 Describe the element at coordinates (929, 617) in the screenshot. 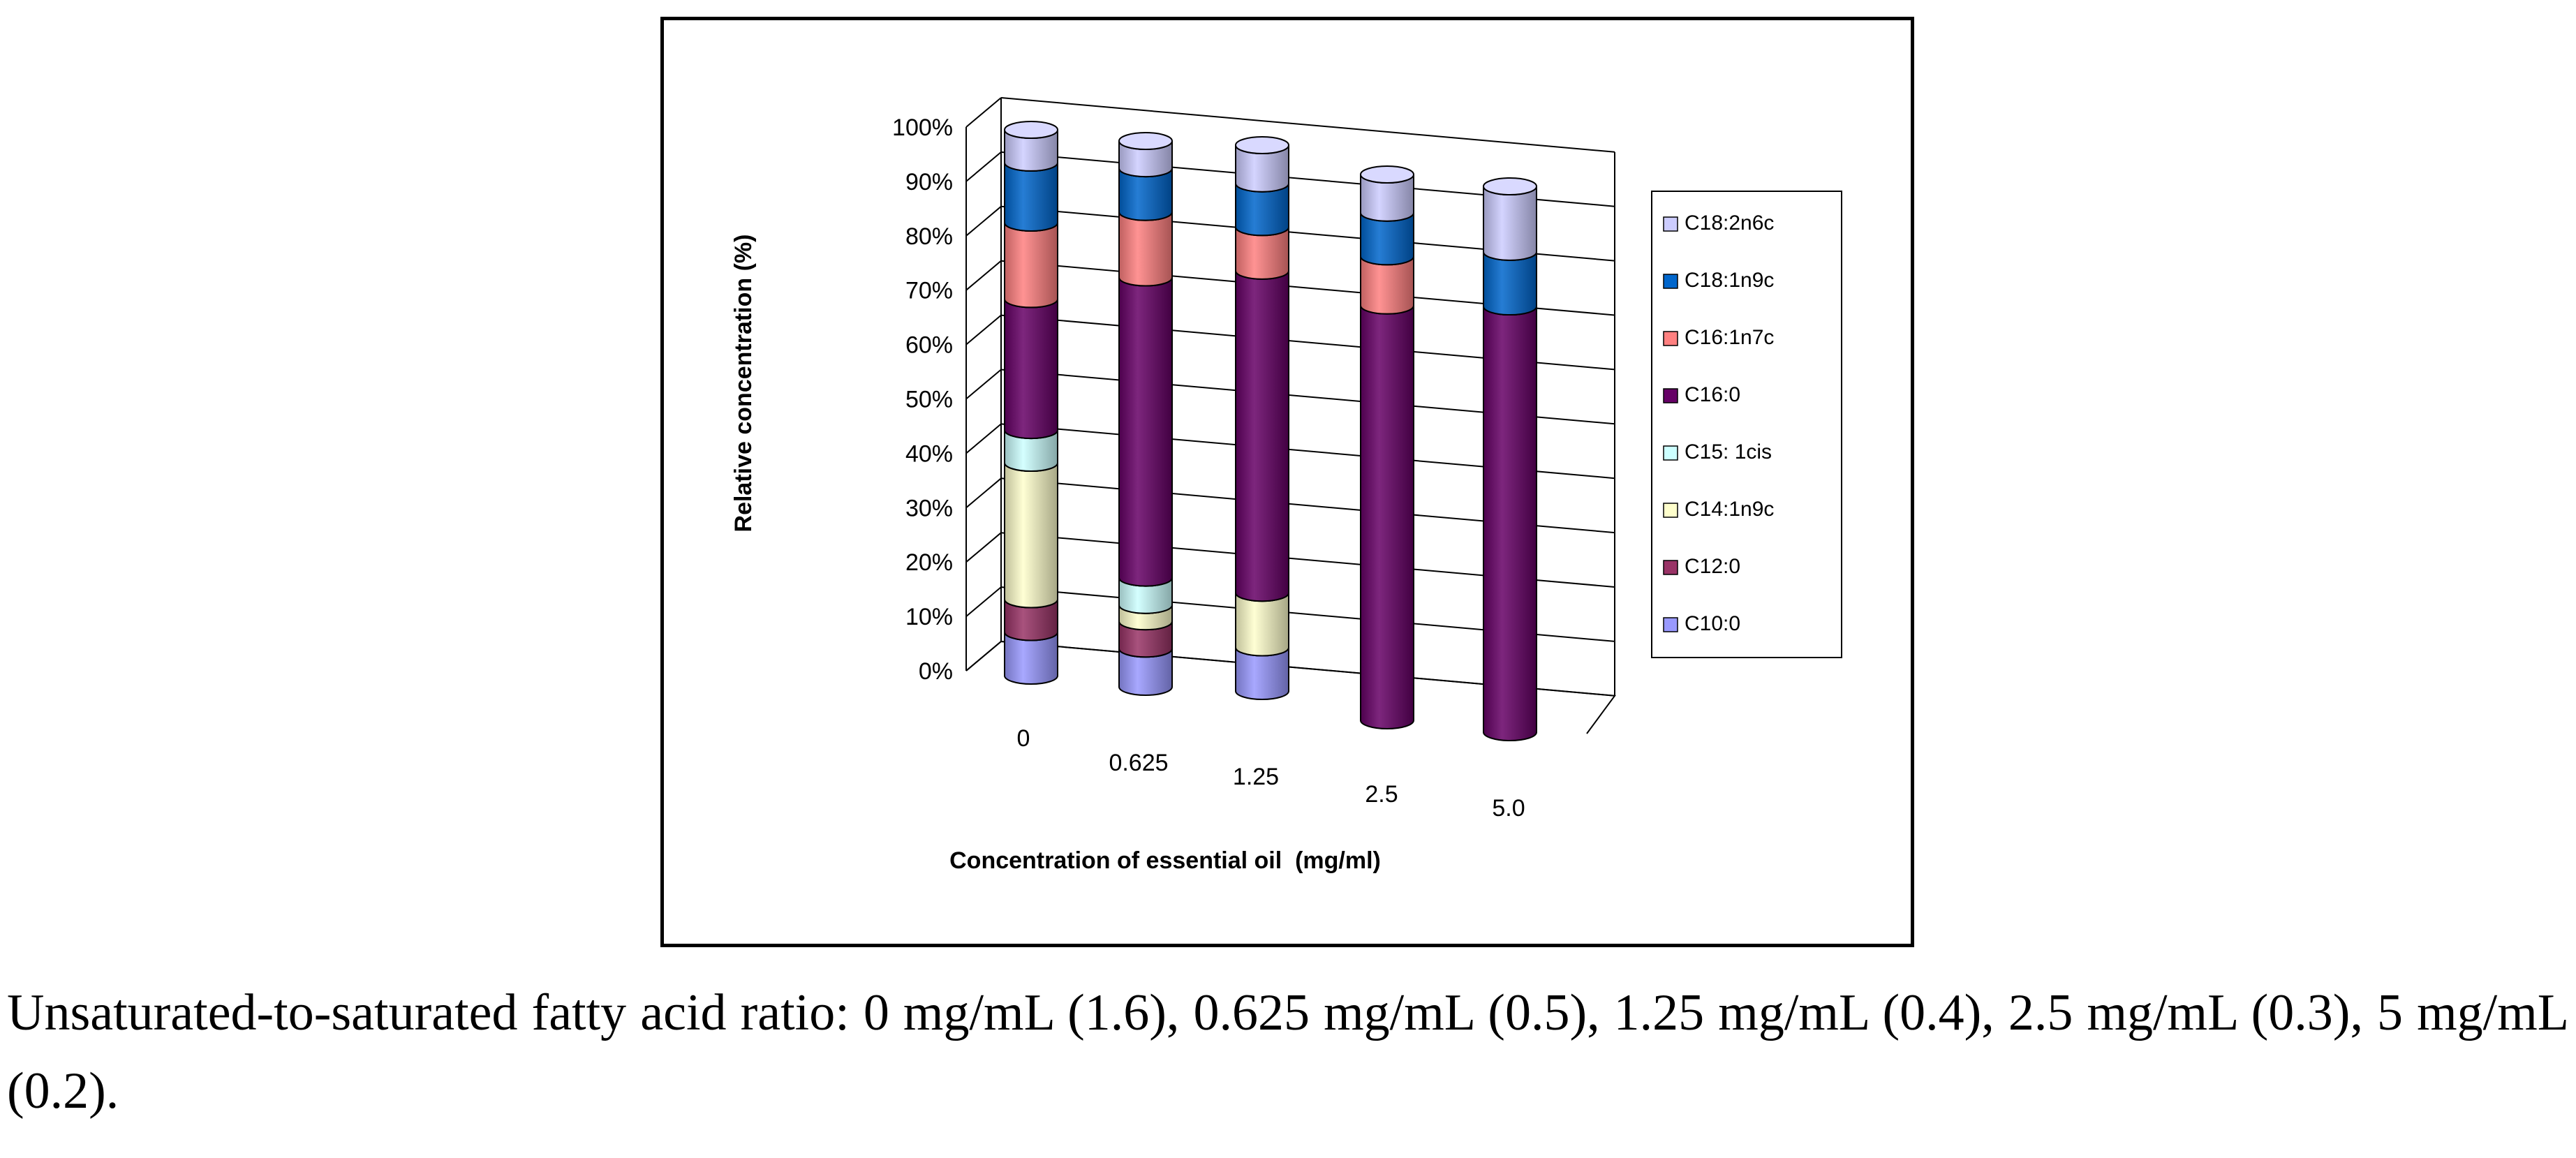

I see `y-tick-label: 10%` at that location.